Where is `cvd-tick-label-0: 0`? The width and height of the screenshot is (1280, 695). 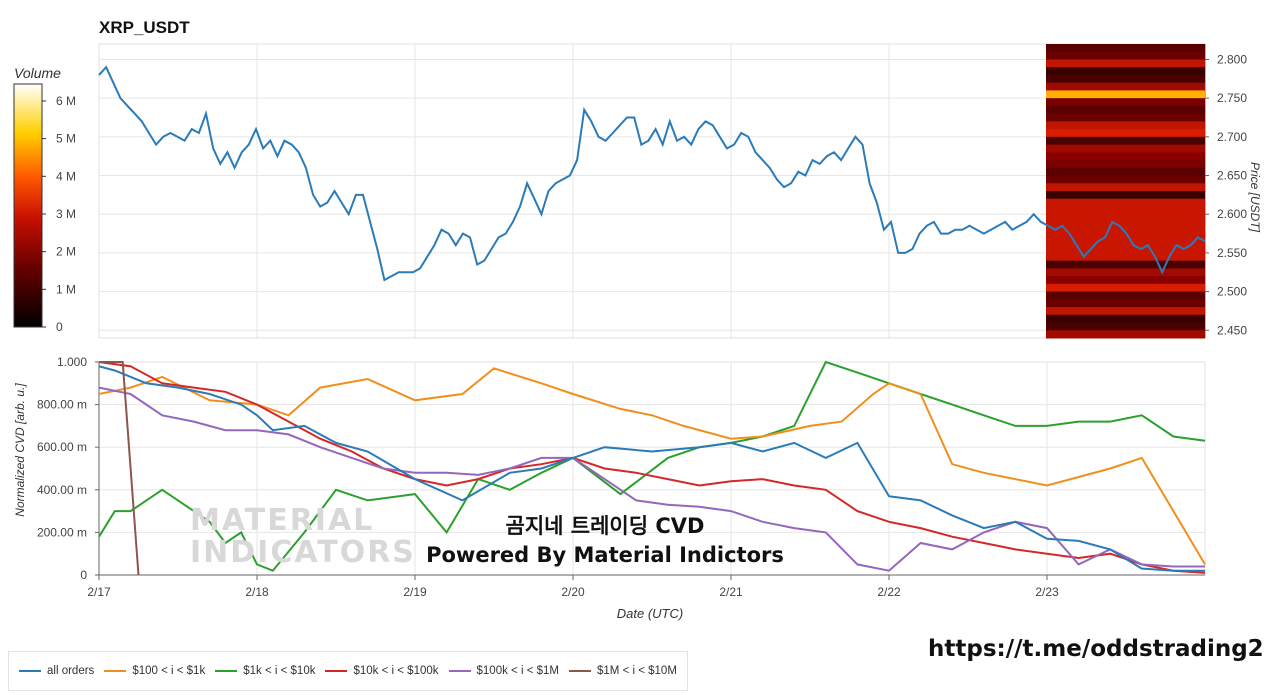 cvd-tick-label-0: 0 is located at coordinates (83, 575).